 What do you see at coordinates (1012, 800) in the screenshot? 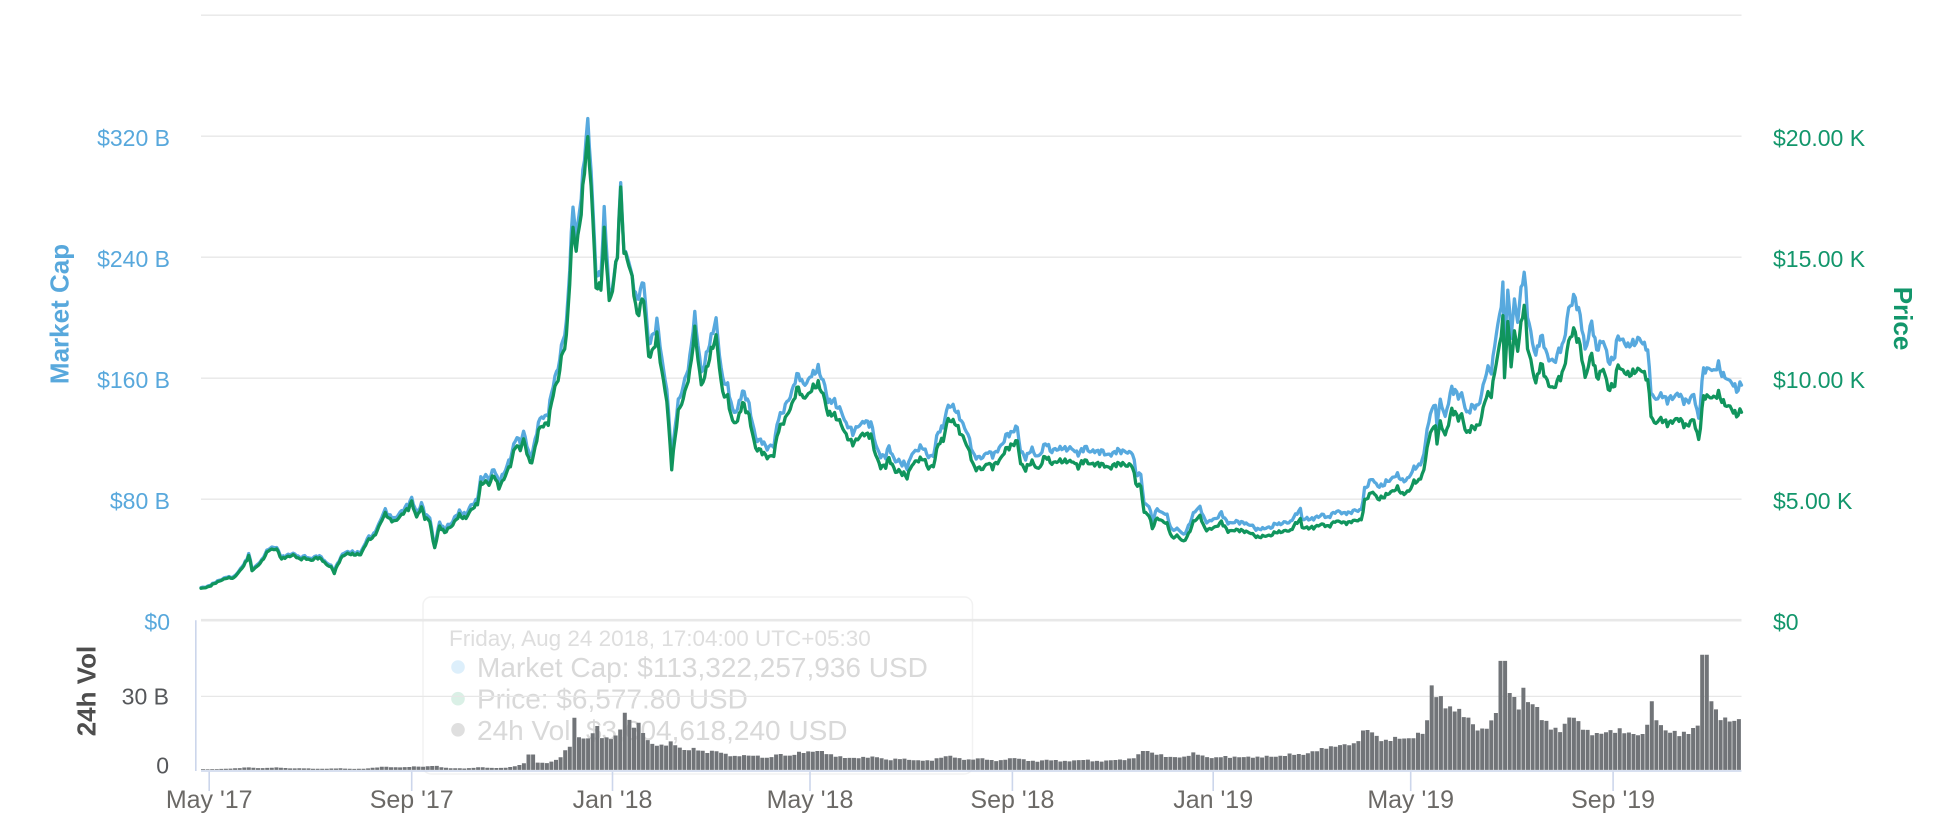
I see `svg-text: Sep '18` at bounding box center [1012, 800].